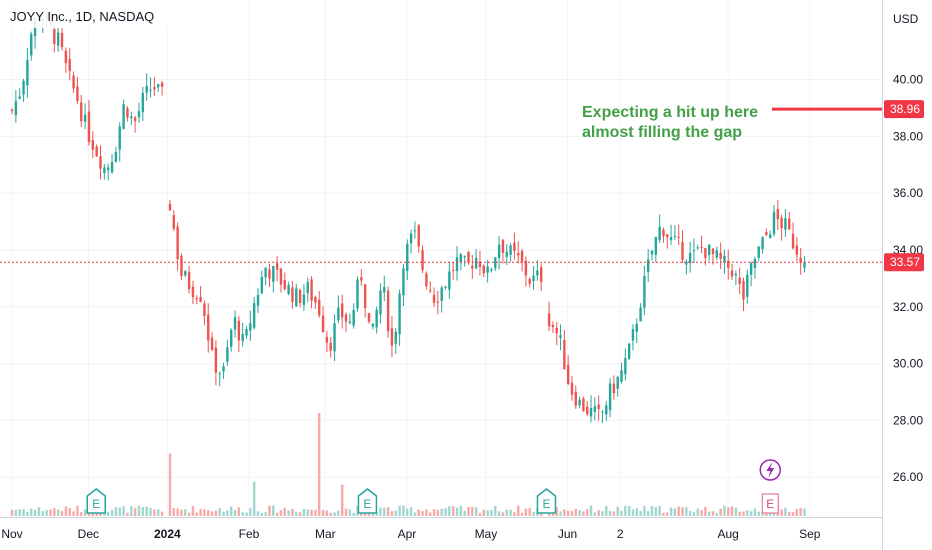  I want to click on time-tick-label: Apr, so click(407, 534).